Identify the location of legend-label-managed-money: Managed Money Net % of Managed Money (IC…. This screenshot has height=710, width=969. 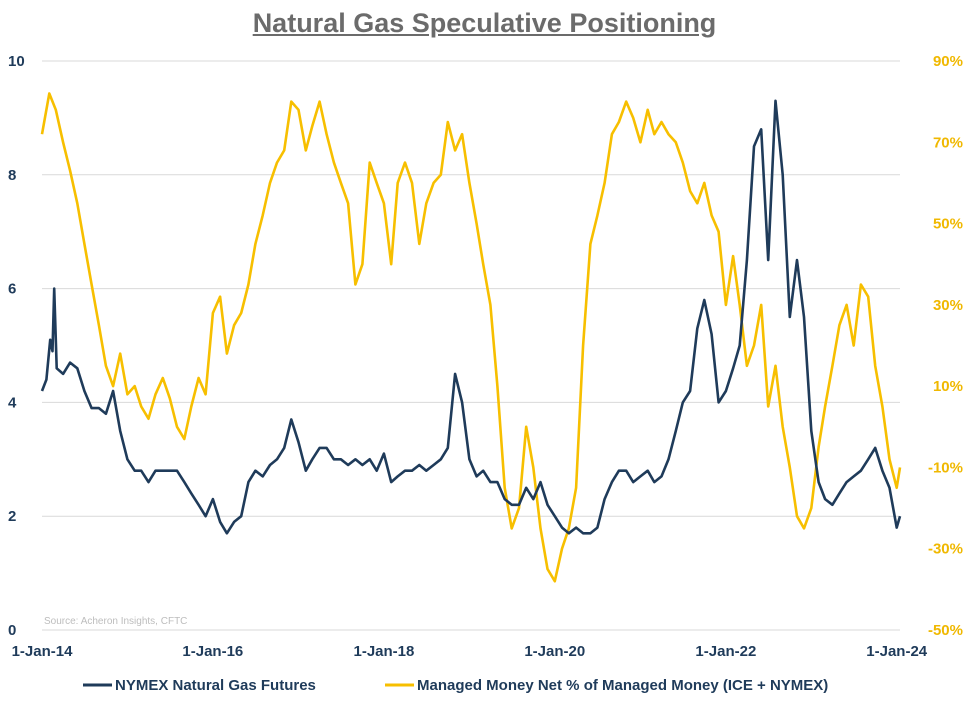
(622, 685).